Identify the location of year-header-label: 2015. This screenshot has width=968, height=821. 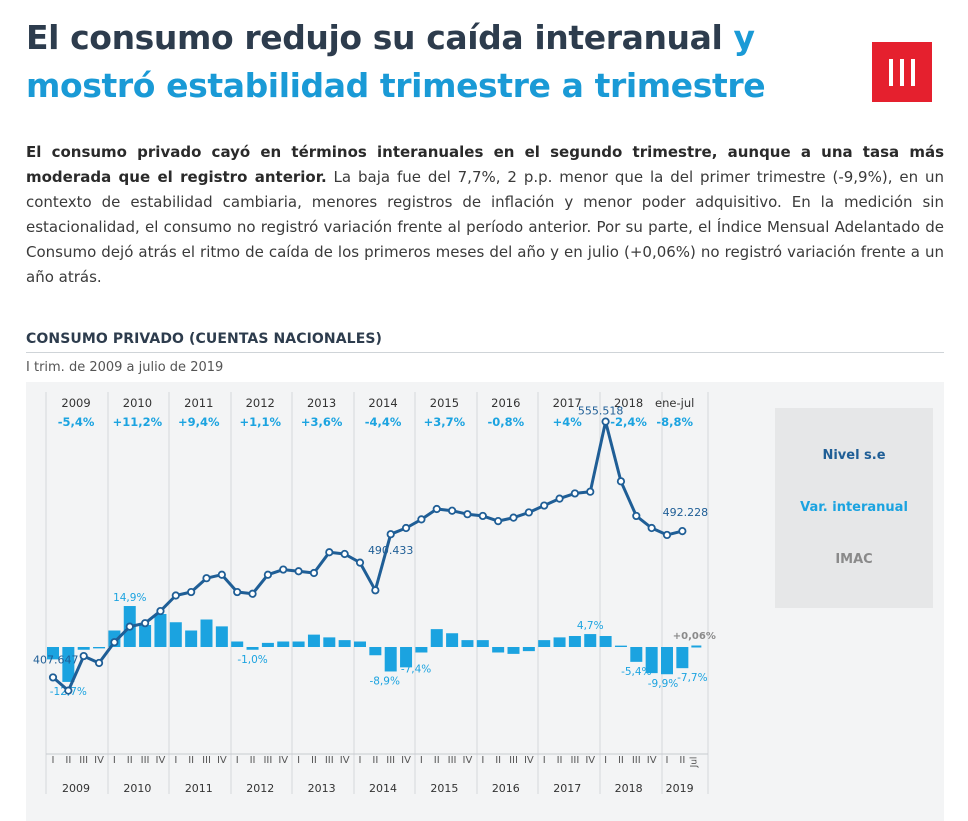
(444, 403).